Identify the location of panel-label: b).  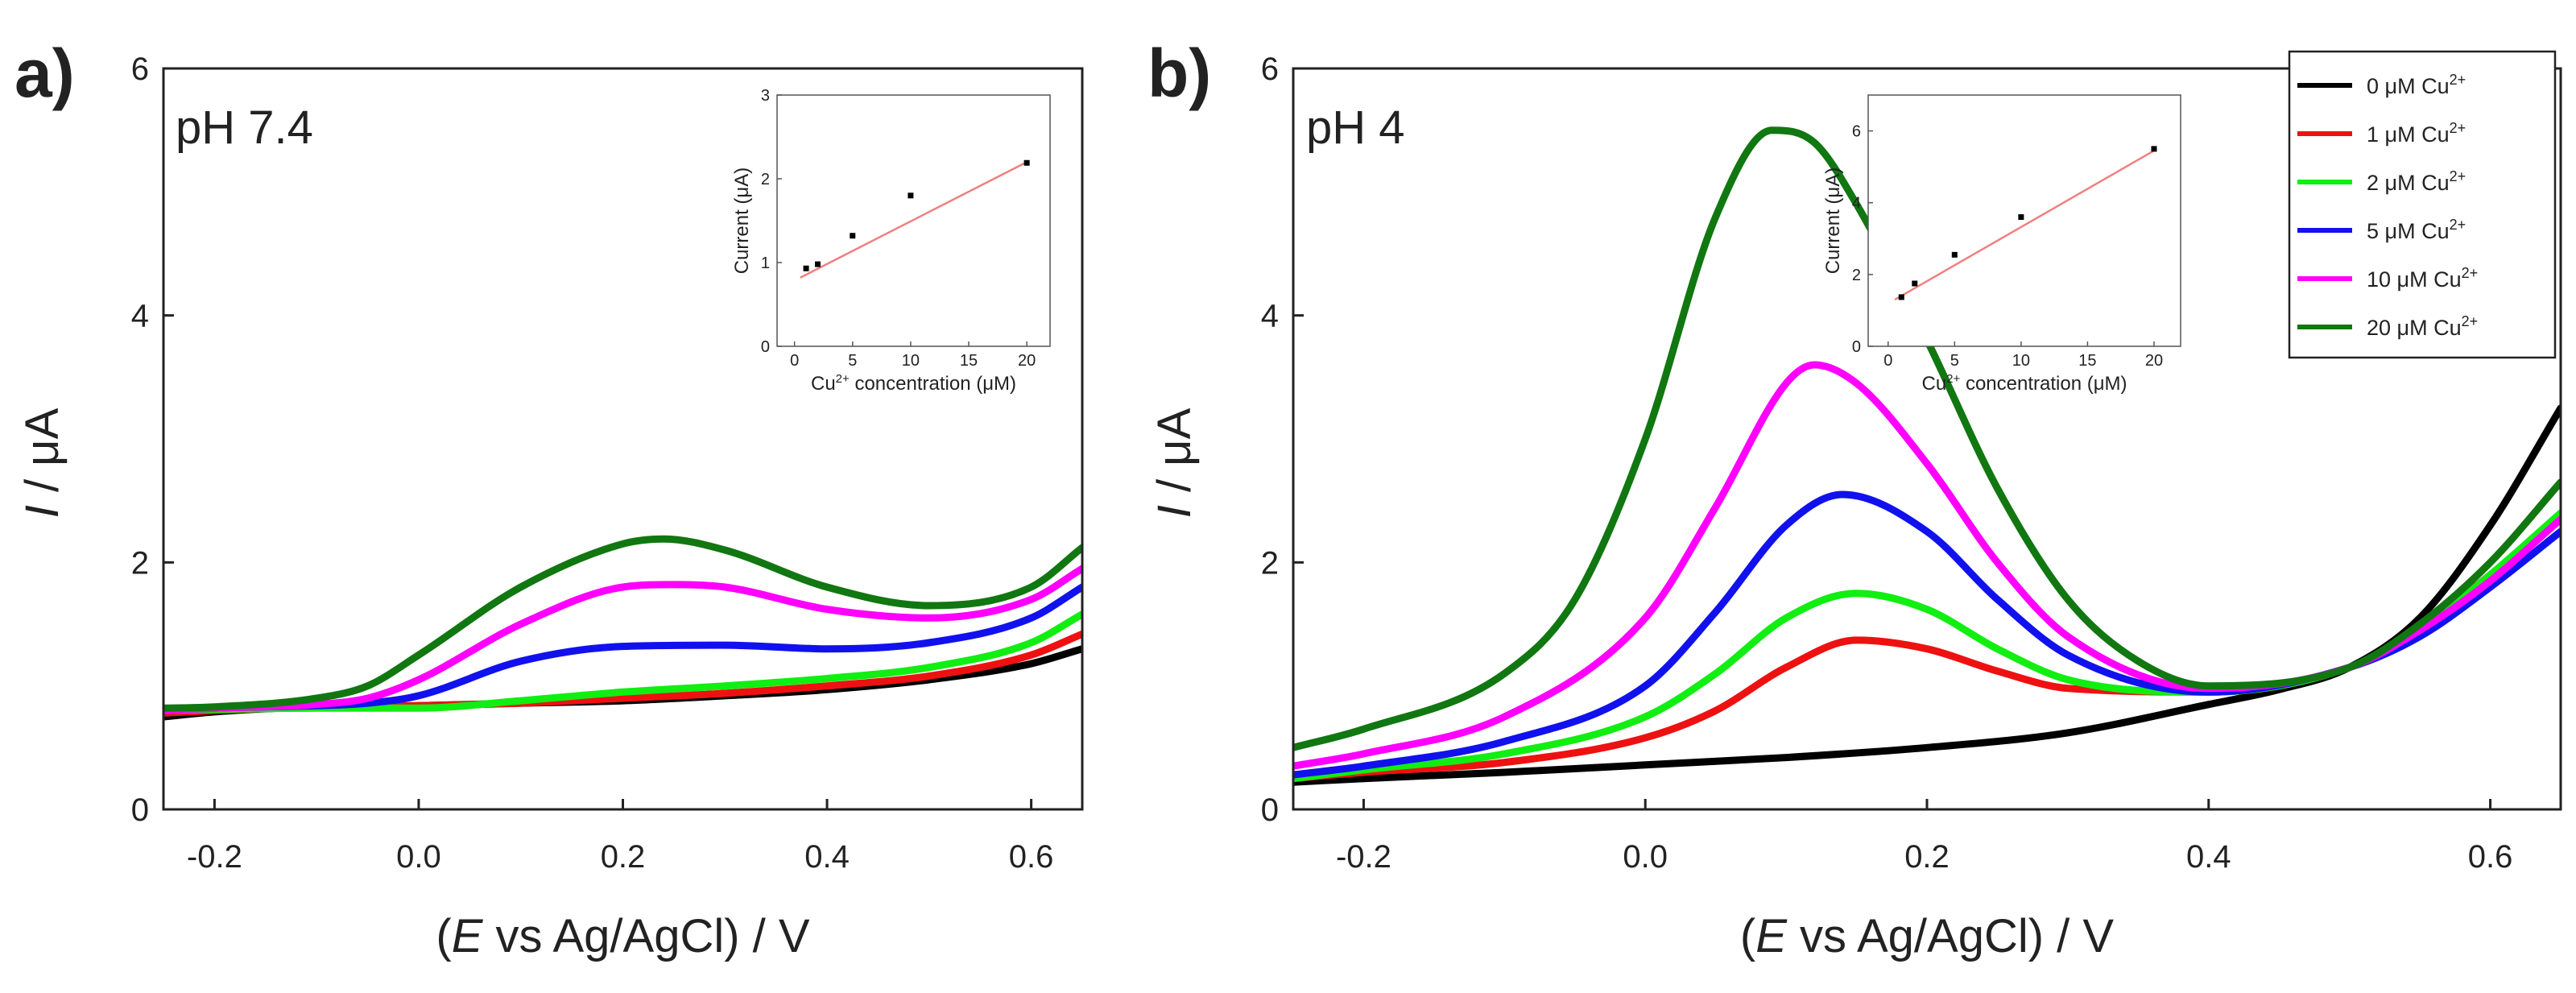
(1179, 73).